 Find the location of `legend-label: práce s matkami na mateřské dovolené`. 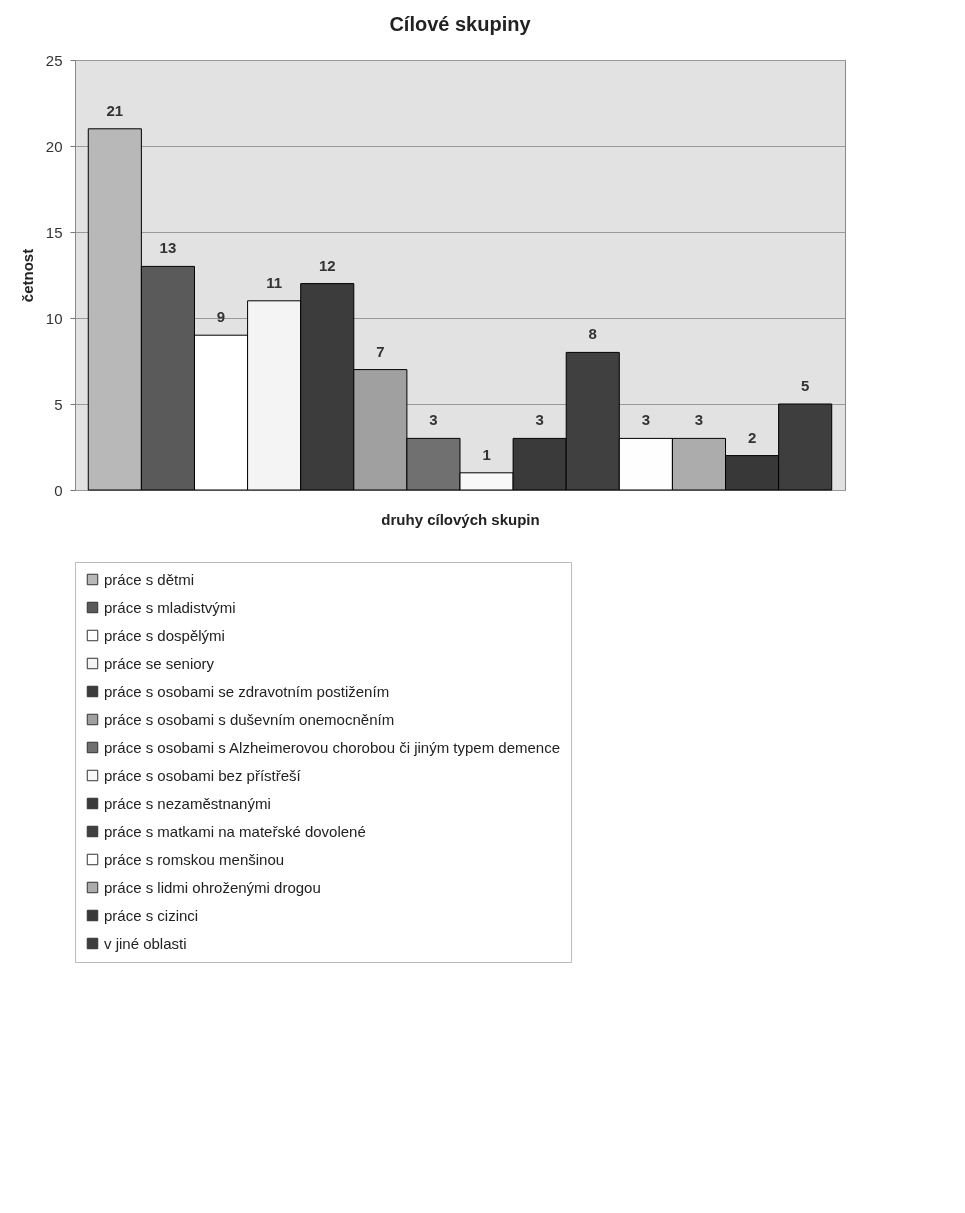

legend-label: práce s matkami na mateřské dovolené is located at coordinates (235, 831).